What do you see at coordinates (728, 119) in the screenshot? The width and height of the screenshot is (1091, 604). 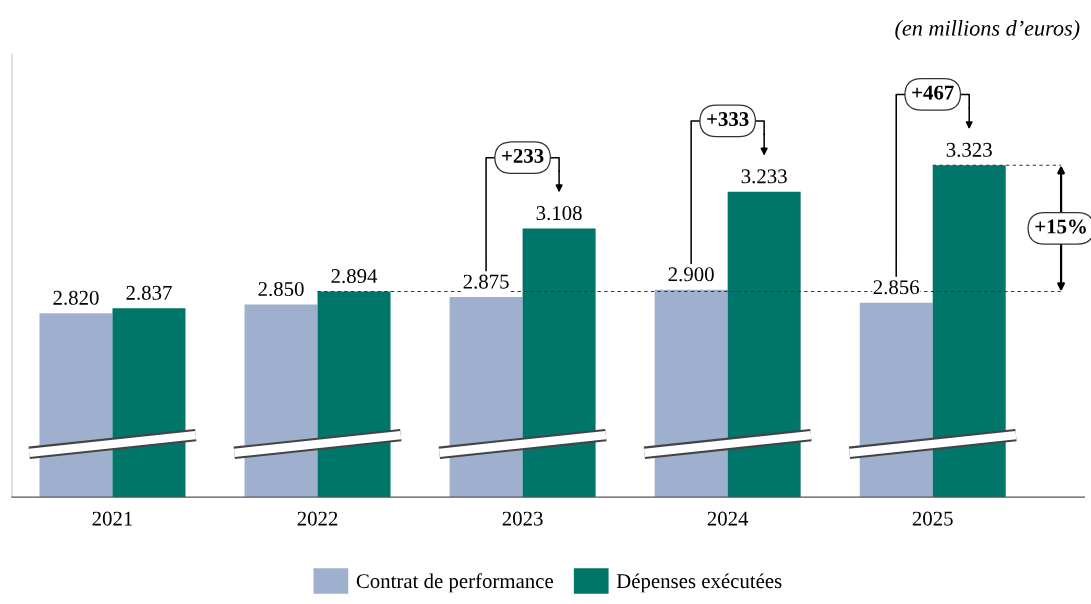 I see `annotation: +333` at bounding box center [728, 119].